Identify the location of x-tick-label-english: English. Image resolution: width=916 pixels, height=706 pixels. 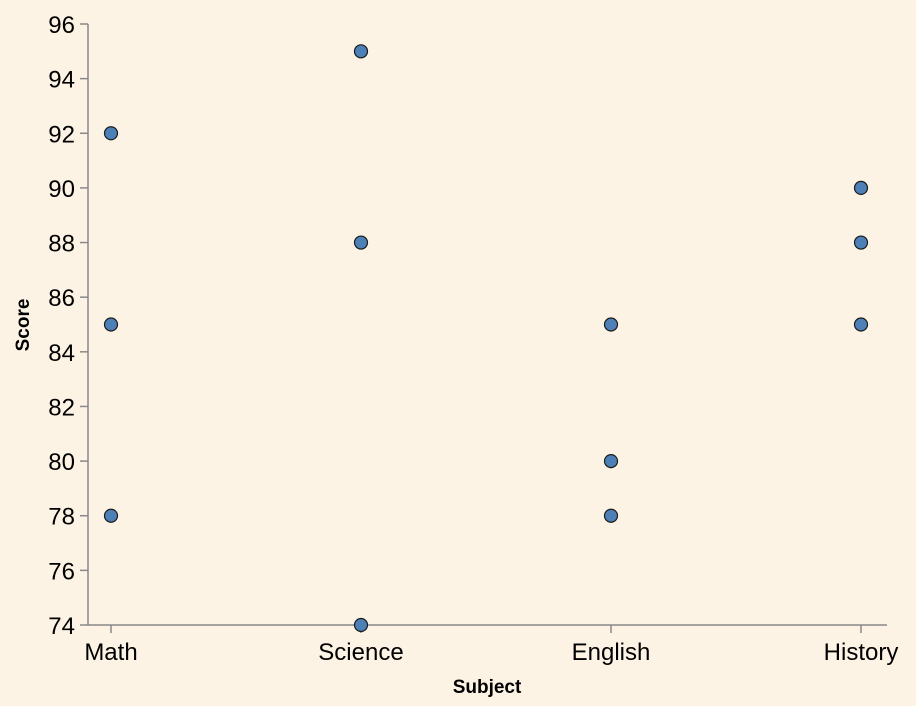
(611, 652).